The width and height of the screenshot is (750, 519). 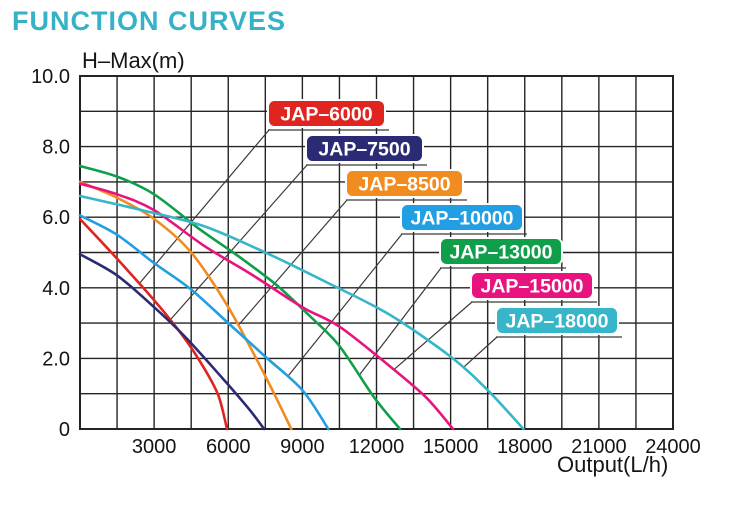 I want to click on legend-badge-jap-8500: JAP–8500, so click(x=404, y=183).